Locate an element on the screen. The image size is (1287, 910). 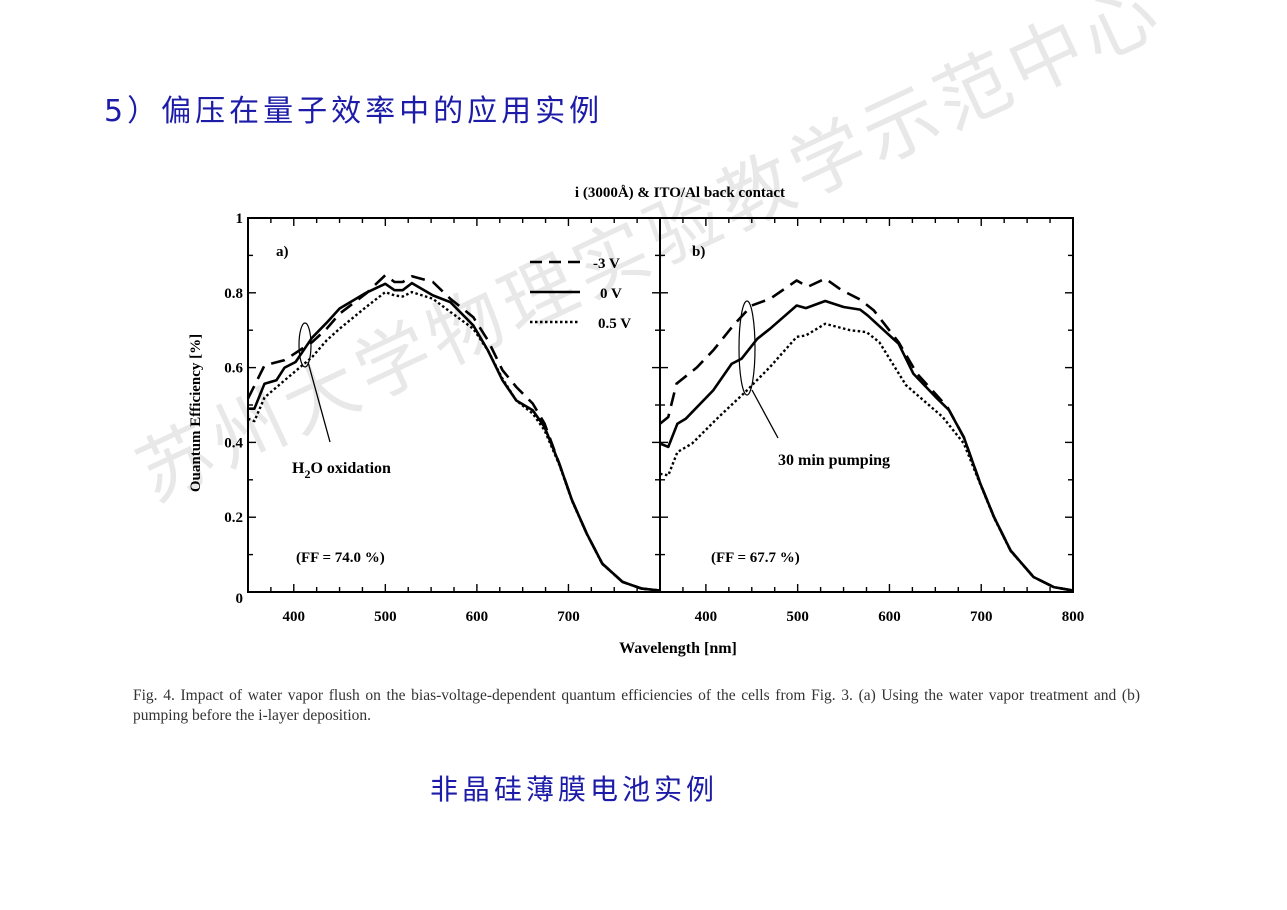
series-line-0V is located at coordinates (866, 445).